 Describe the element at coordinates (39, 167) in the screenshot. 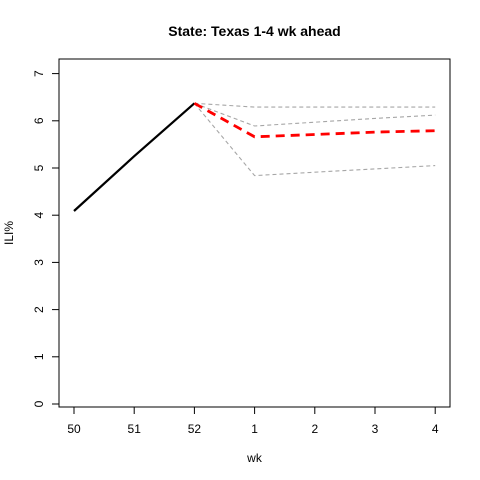

I see `y-tick-label: 5` at that location.